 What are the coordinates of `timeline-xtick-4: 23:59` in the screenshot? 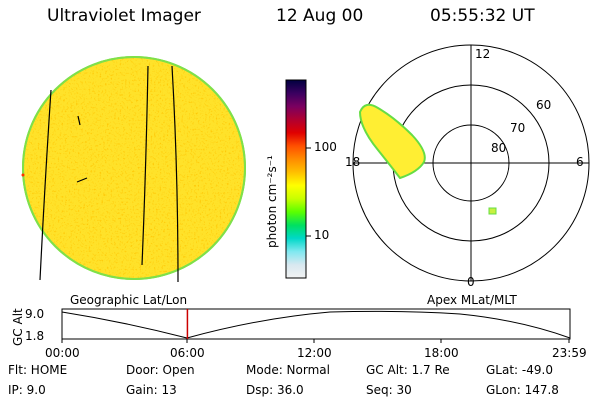 It's located at (569, 353).